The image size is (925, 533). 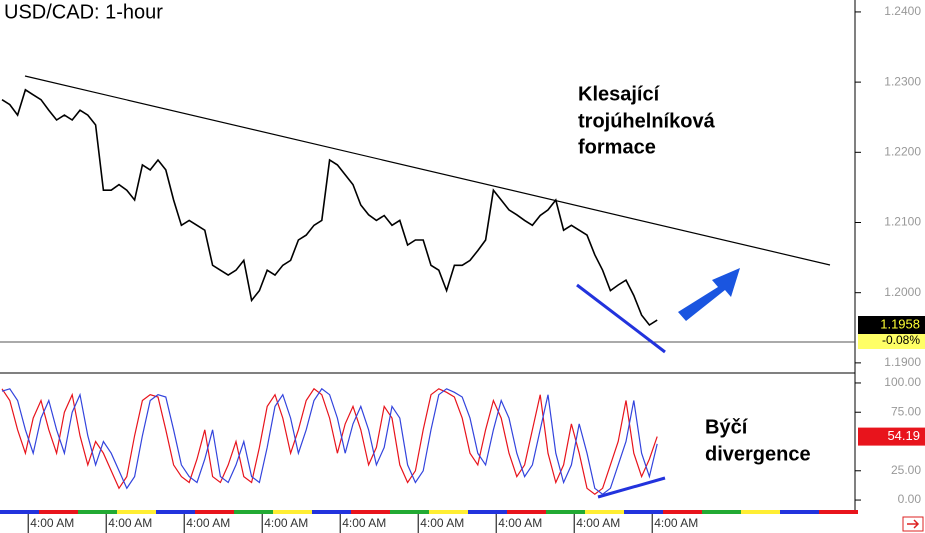 I want to click on price-label: 1.1958, so click(x=900, y=323).